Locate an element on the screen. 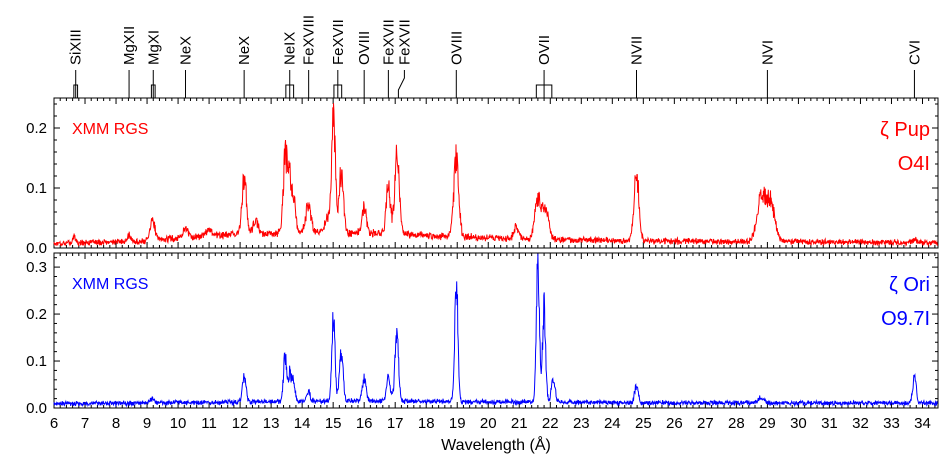  x-tick-label: 26 is located at coordinates (674, 423).